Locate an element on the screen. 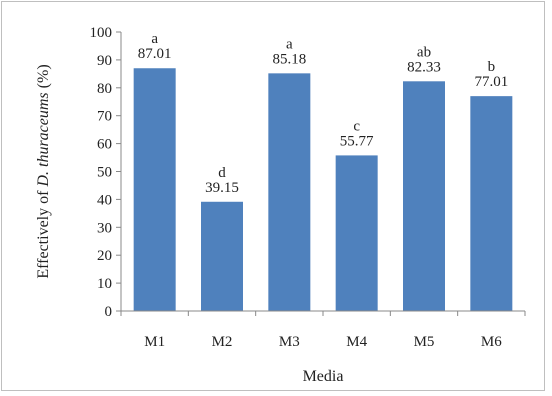 The image size is (552, 396). x-category-label: M2 is located at coordinates (222, 342).